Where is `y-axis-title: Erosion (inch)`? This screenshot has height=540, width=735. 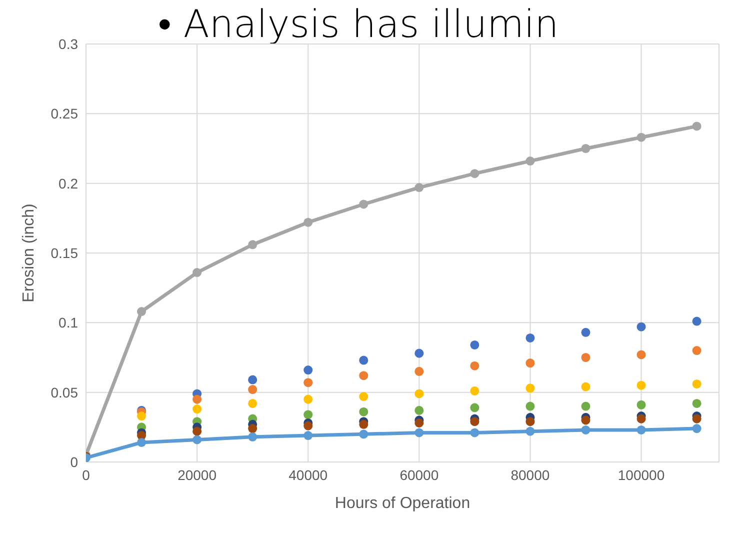 y-axis-title: Erosion (inch) is located at coordinates (29, 253).